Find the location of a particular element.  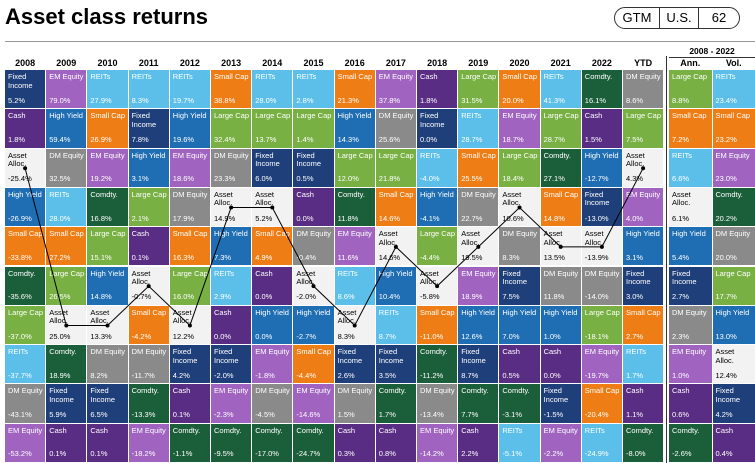

cell: High Yield 10.4% is located at coordinates (395, 285).